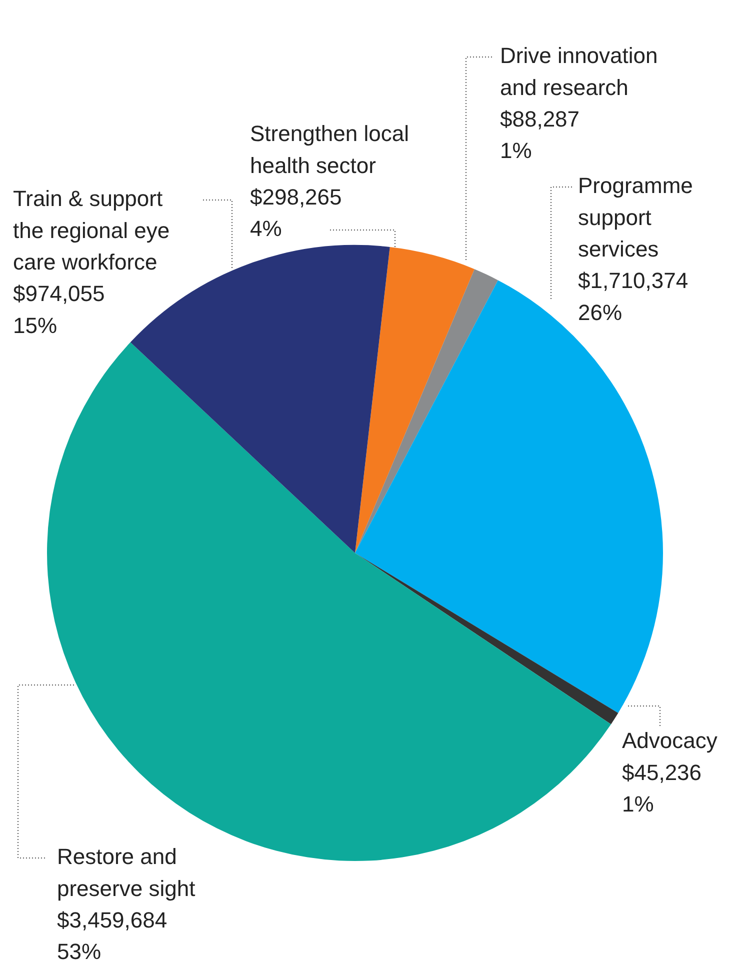 The image size is (734, 966). What do you see at coordinates (112, 935) in the screenshot?
I see `data-label: $3,459,684 53%` at bounding box center [112, 935].